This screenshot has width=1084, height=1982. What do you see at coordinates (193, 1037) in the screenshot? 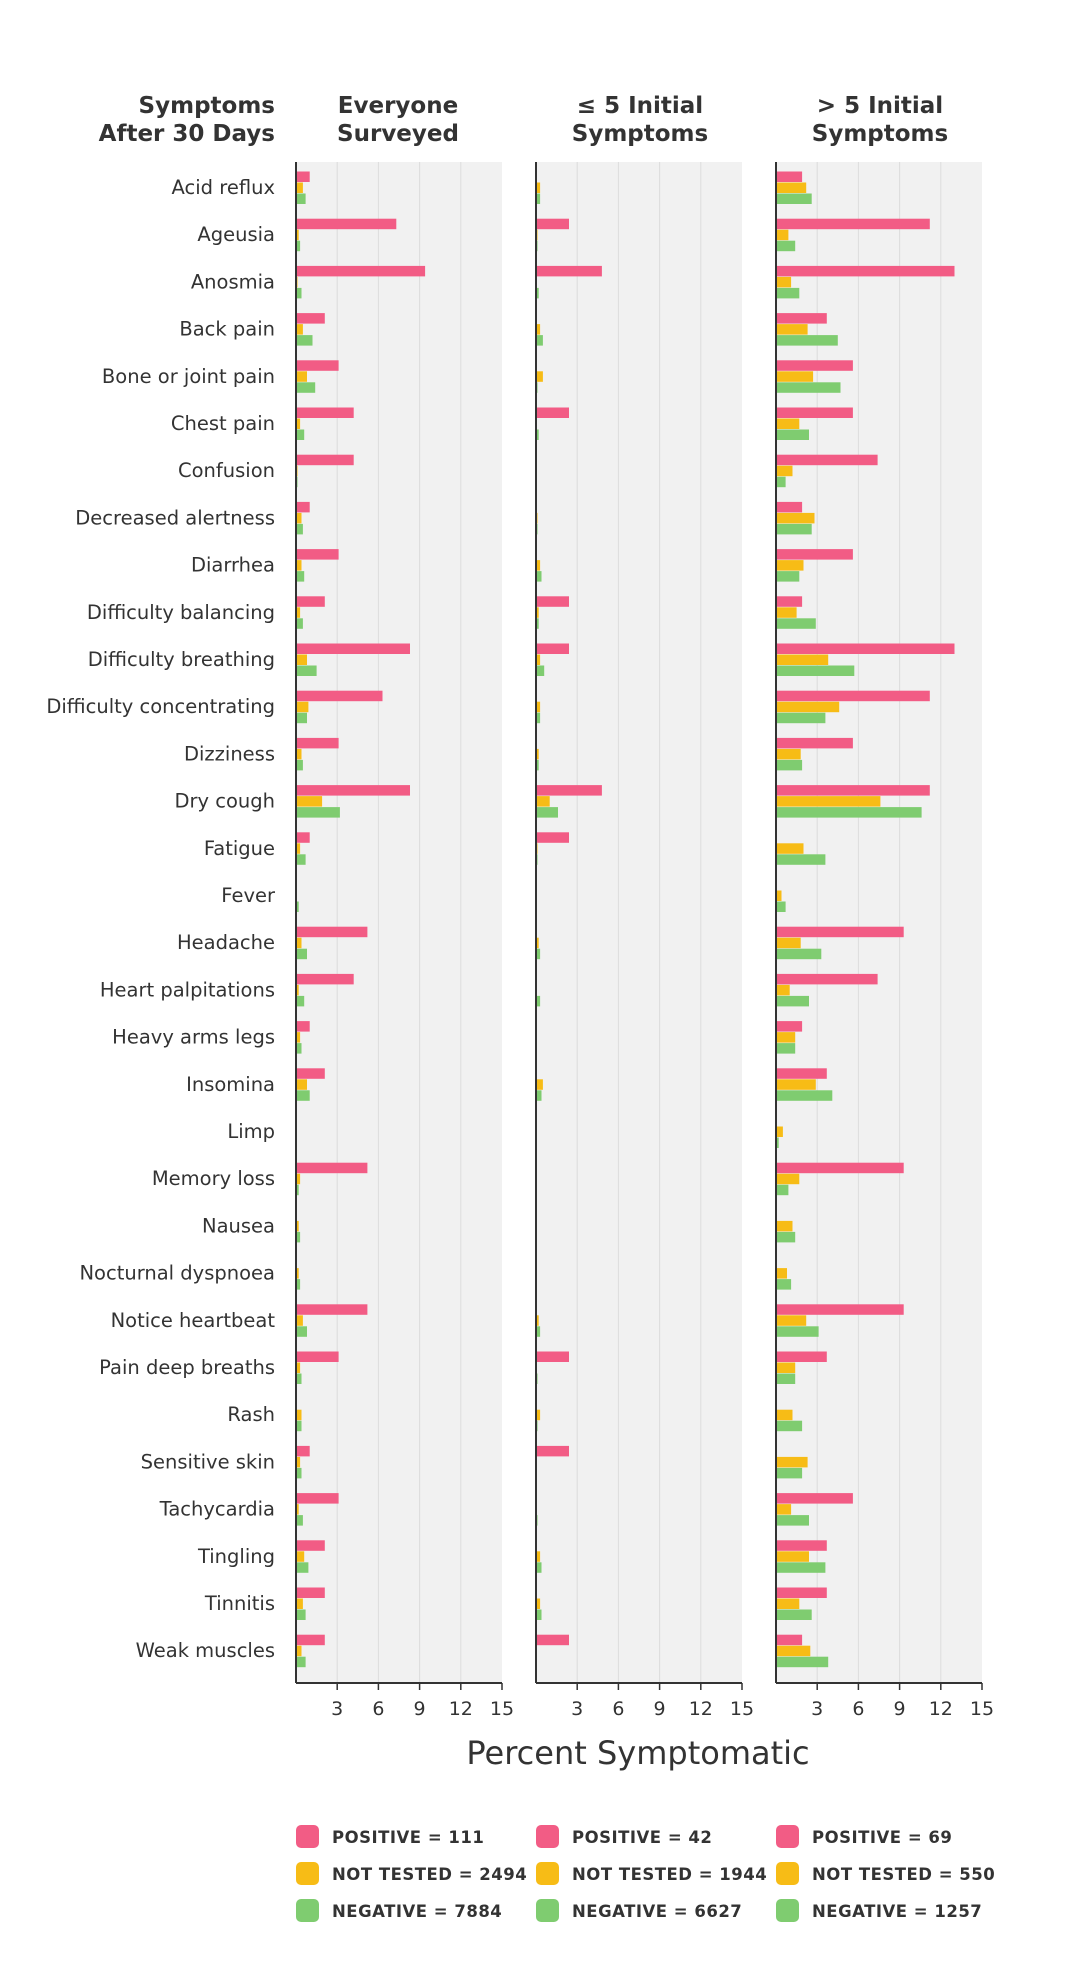
I see `category-label-heavy-arms-legs: Heavy arms legs` at bounding box center [193, 1037].